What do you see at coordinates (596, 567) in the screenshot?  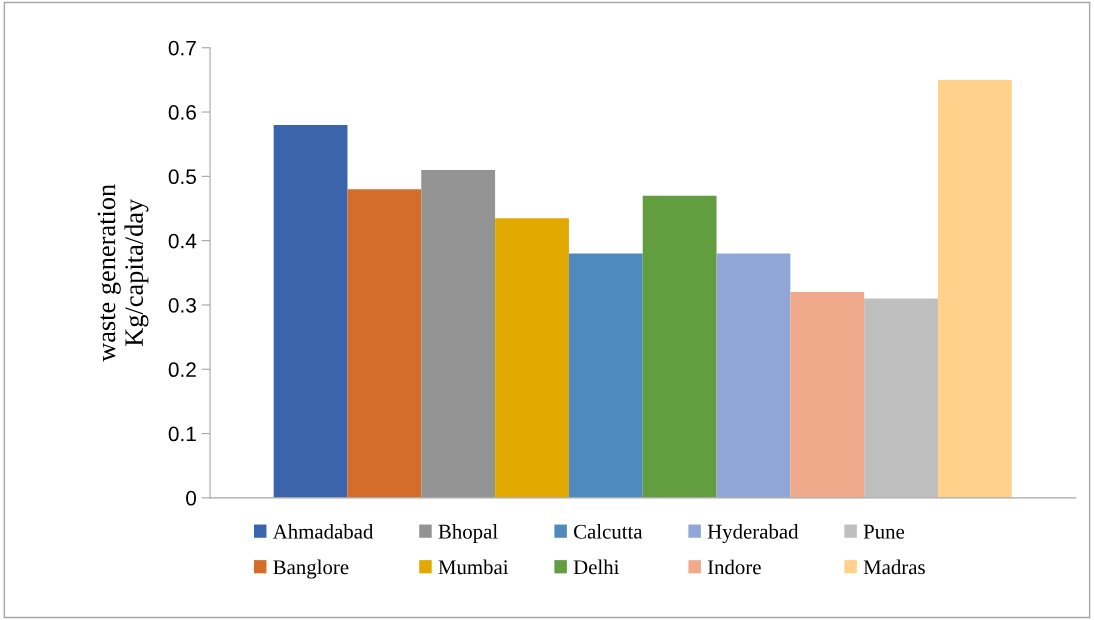 I see `legend-label: Delhi` at bounding box center [596, 567].